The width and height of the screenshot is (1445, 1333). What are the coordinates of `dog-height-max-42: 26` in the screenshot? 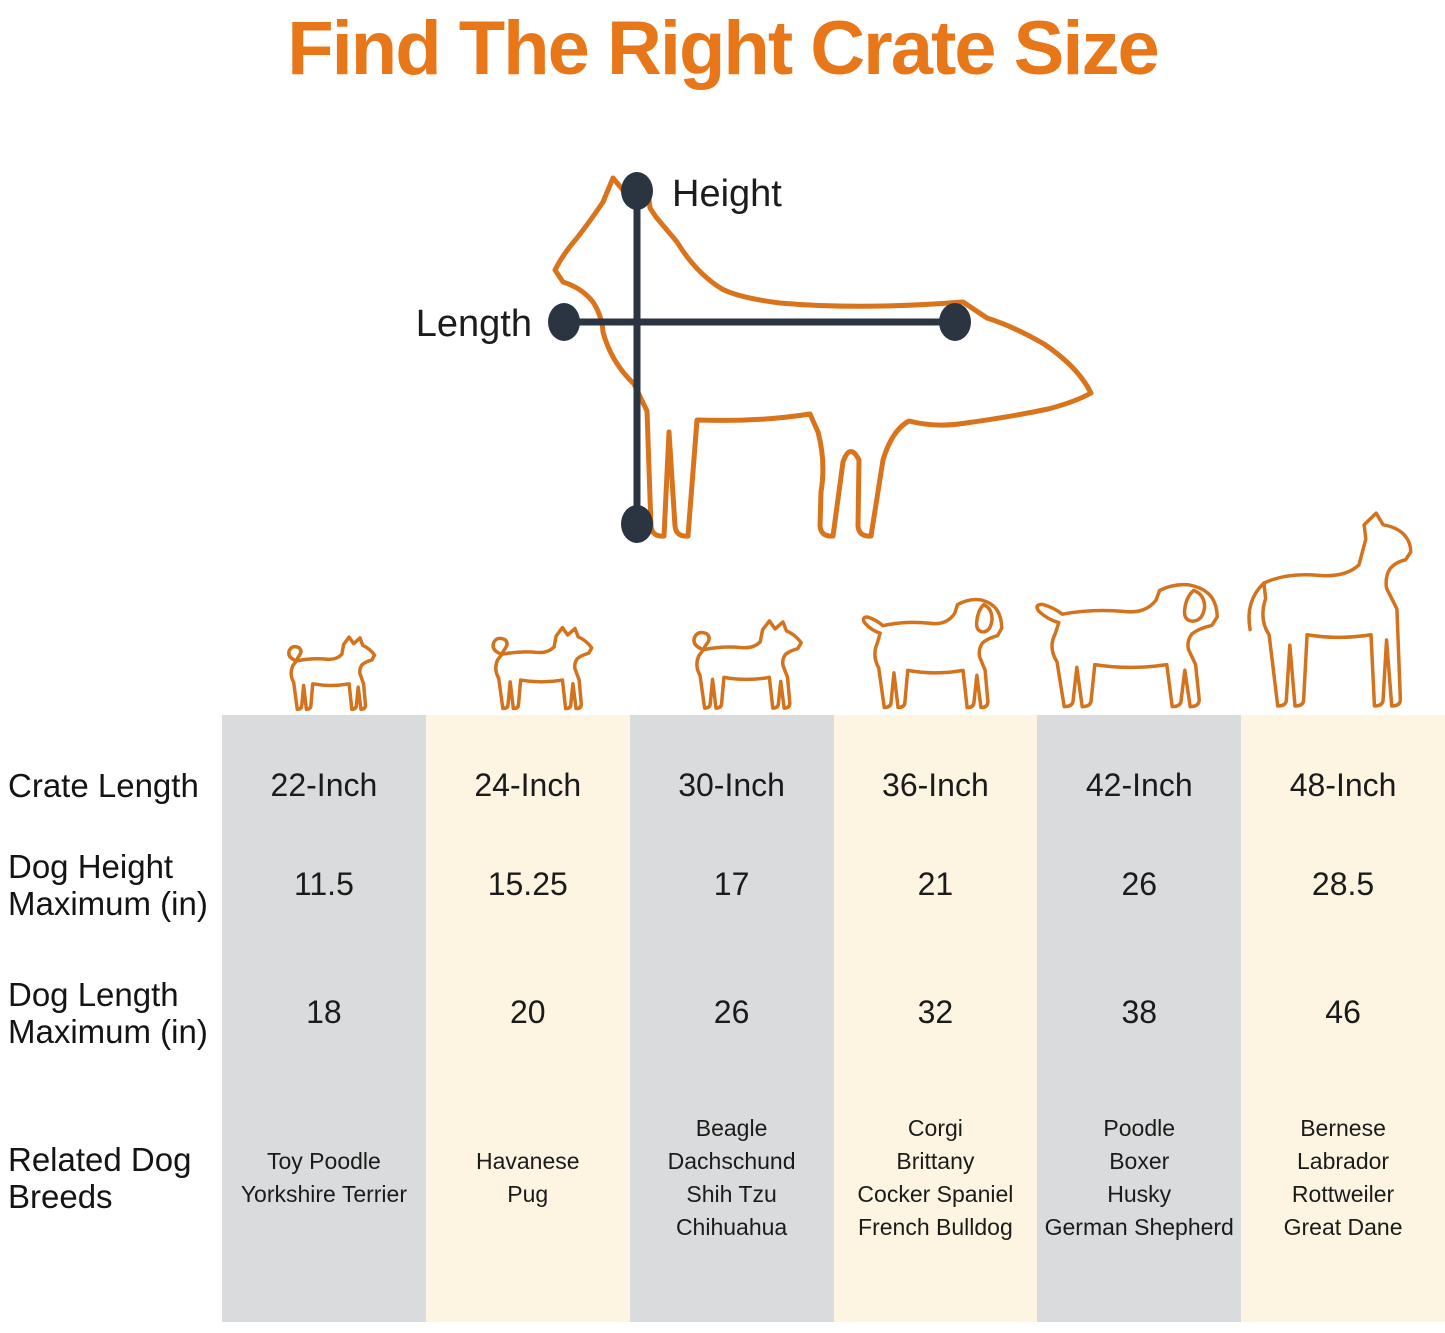 It's located at (1139, 884).